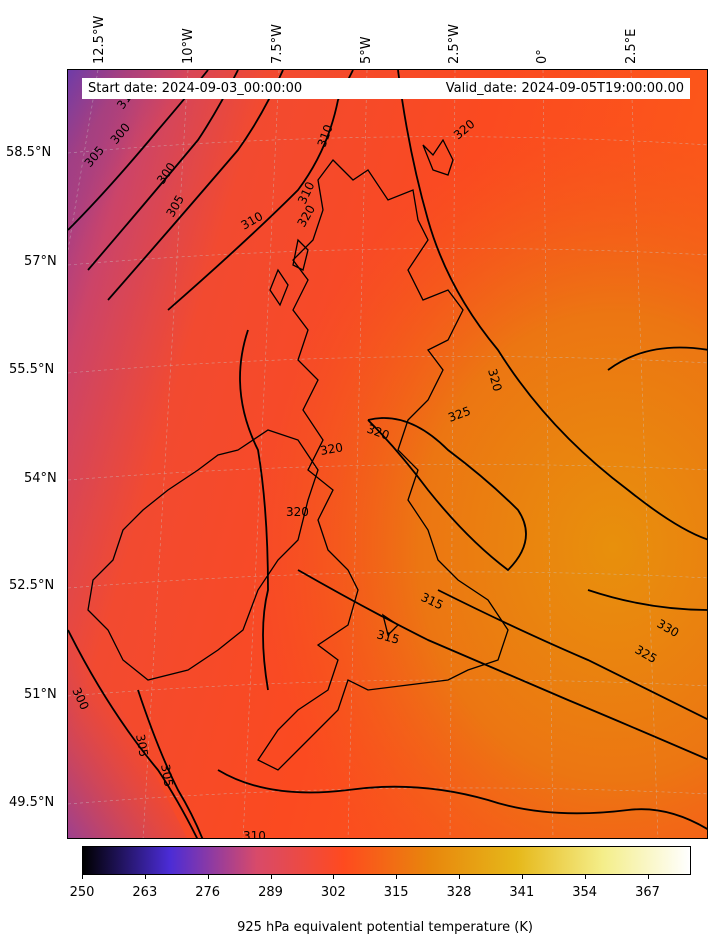 The height and width of the screenshot is (949, 716). I want to click on colorbar-tick-label: 315, so click(396, 892).